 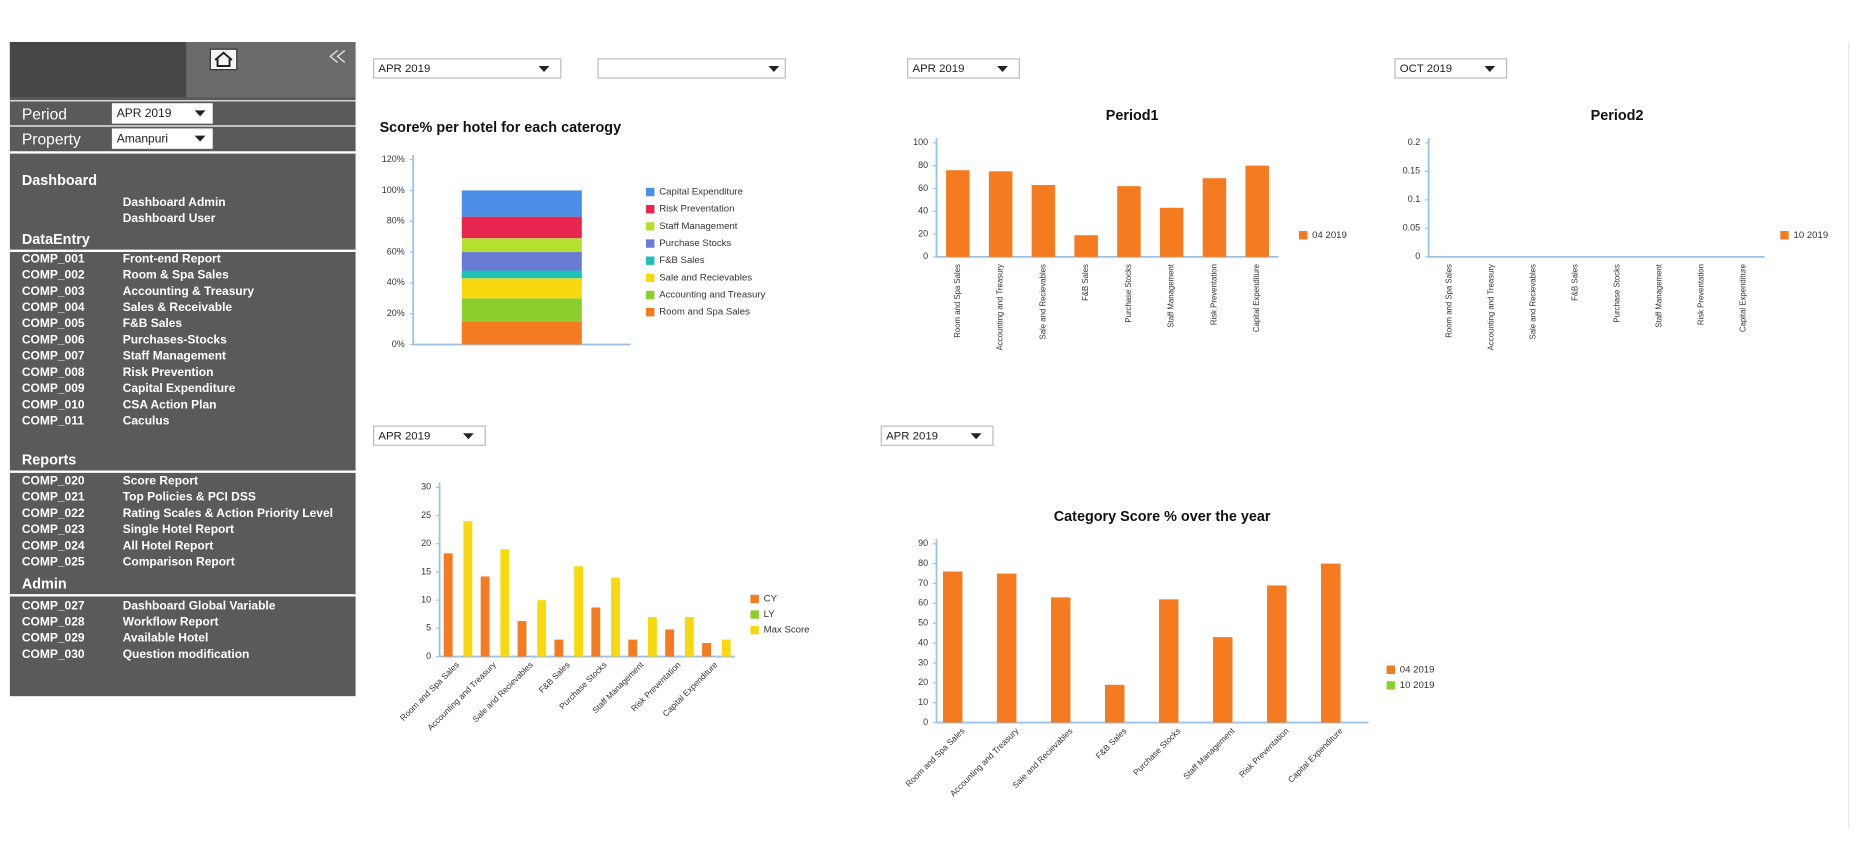 What do you see at coordinates (178, 529) in the screenshot?
I see `menu-item-name: Single Hotel Report` at bounding box center [178, 529].